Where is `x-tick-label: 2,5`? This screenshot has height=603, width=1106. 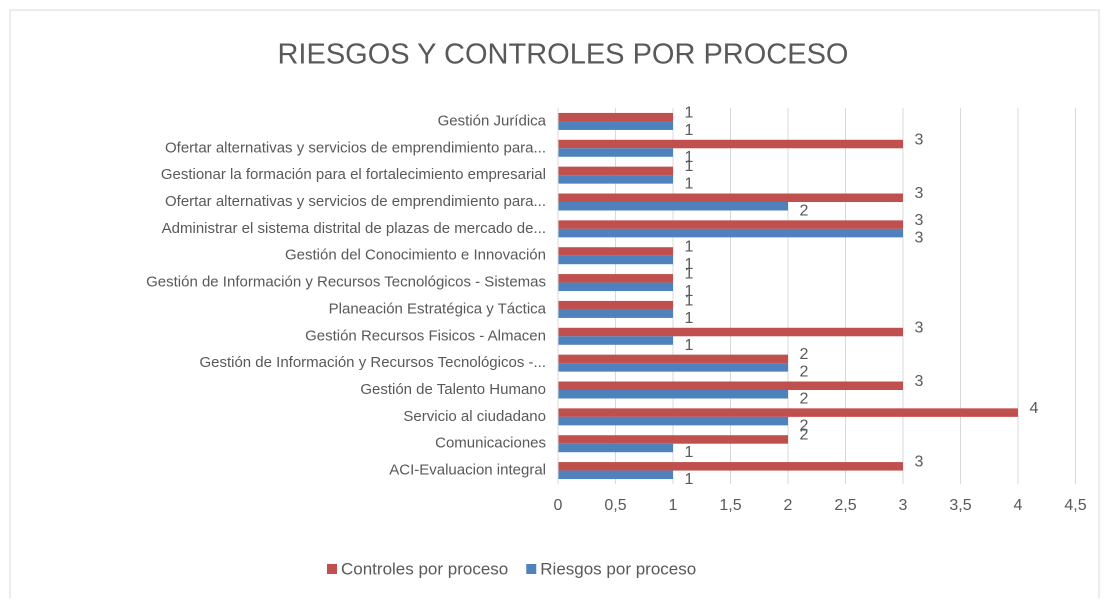
x-tick-label: 2,5 is located at coordinates (845, 505).